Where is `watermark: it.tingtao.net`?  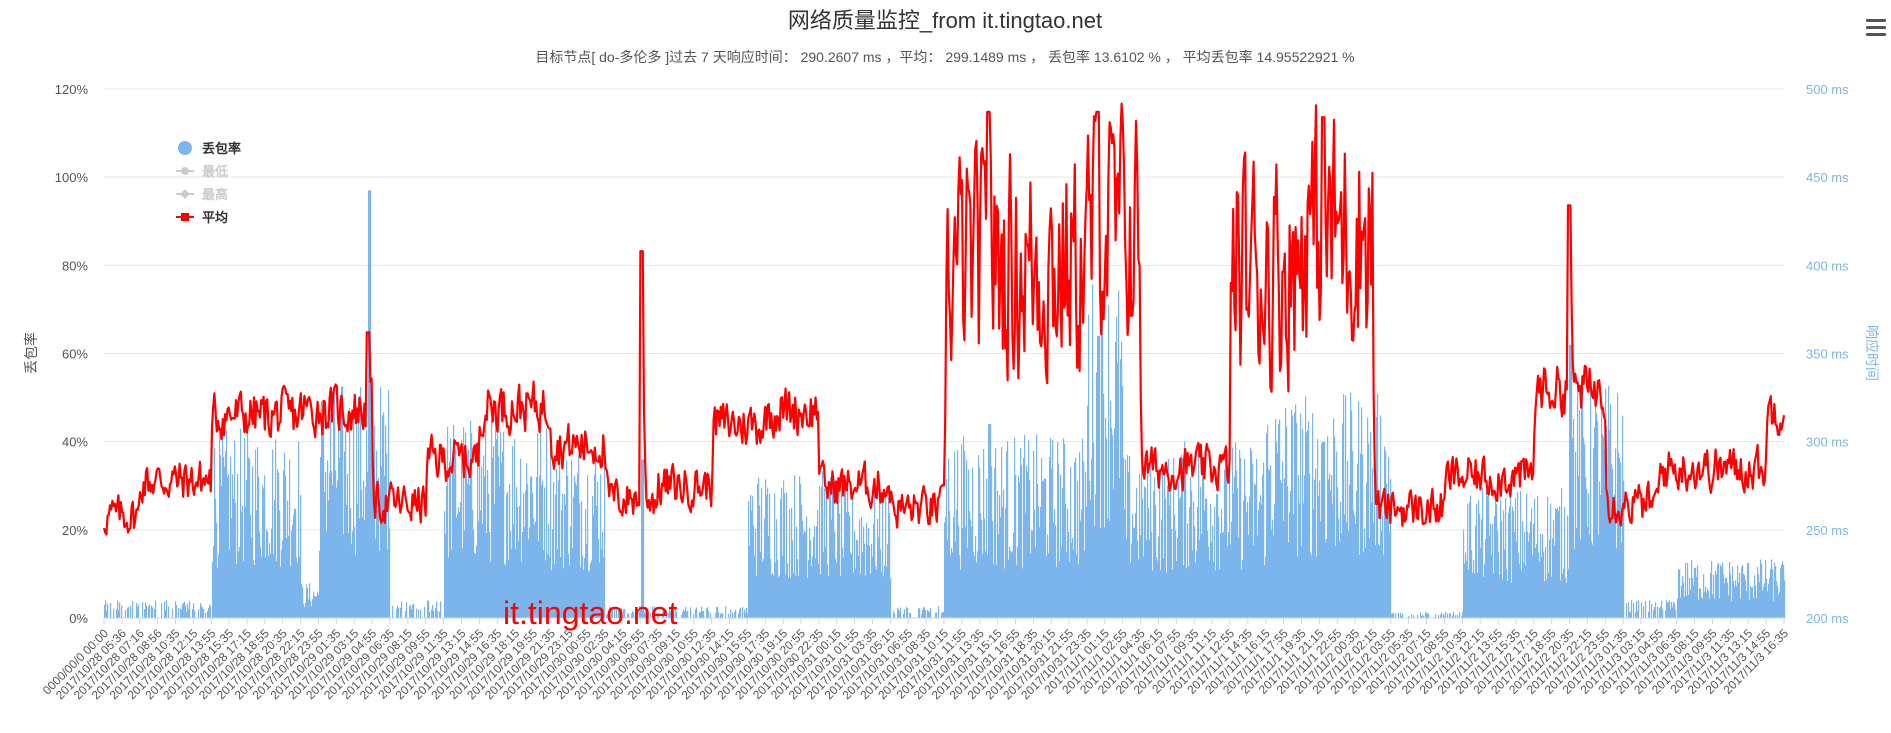 watermark: it.tingtao.net is located at coordinates (590, 613).